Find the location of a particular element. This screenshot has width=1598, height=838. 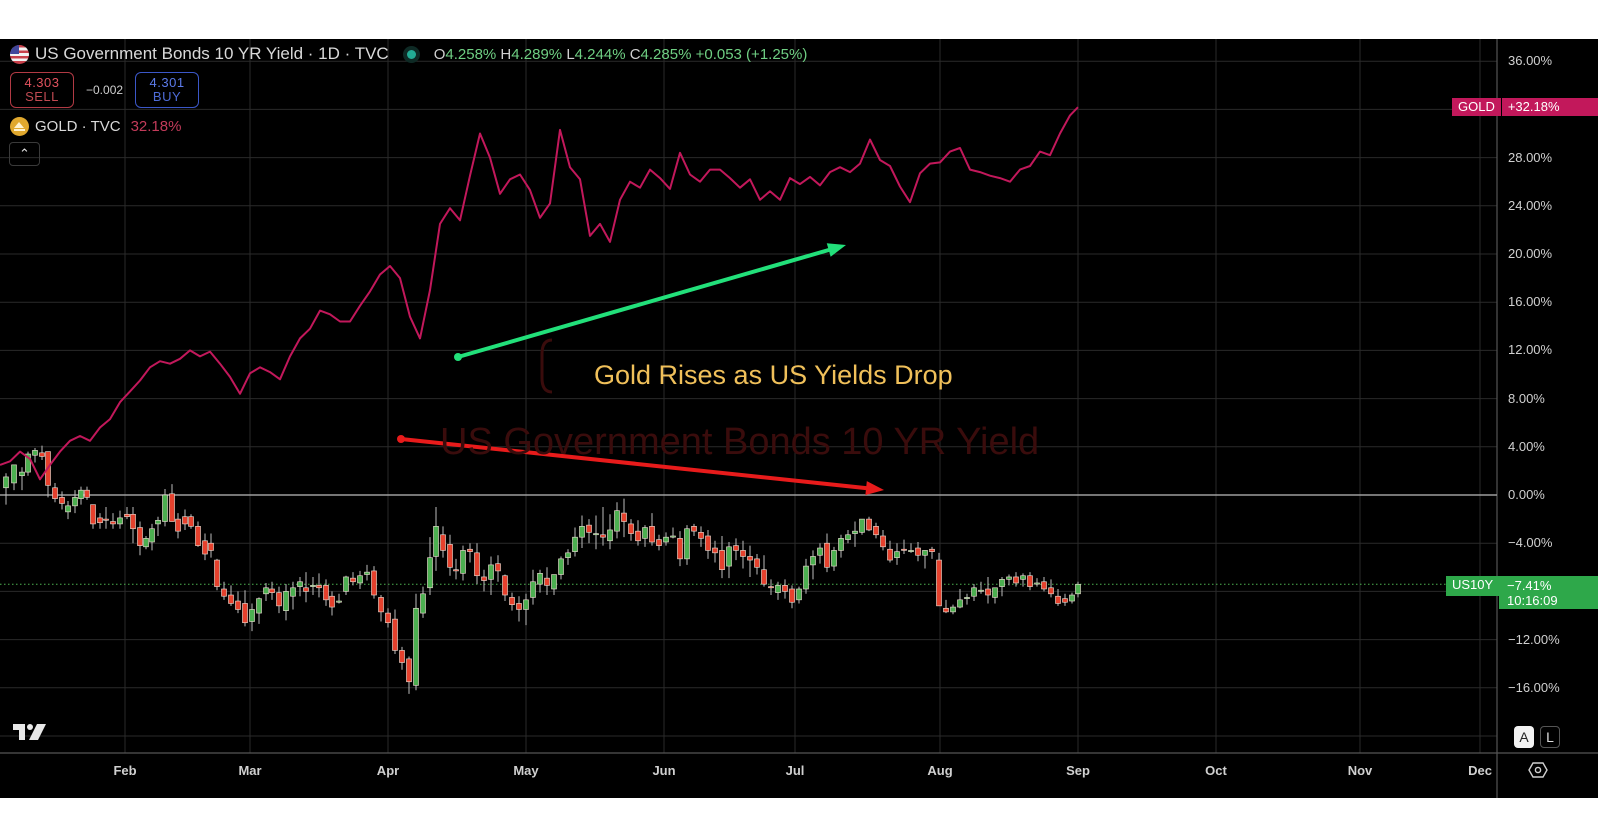

price-scale-label: 12.00% is located at coordinates (1530, 350).